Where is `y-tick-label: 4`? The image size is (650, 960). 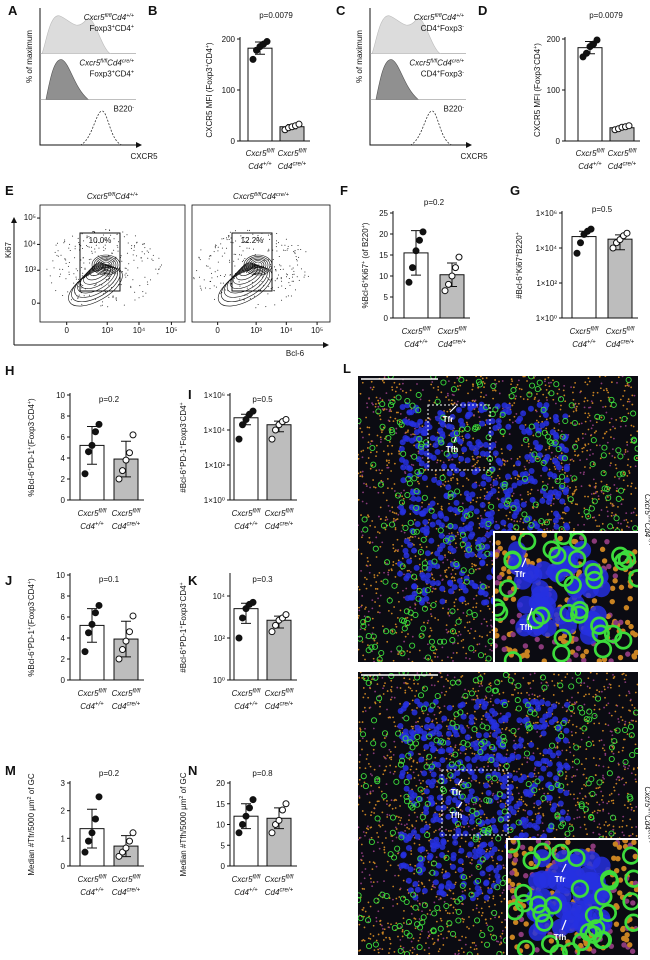 y-tick-label: 4 is located at coordinates (63, 638).